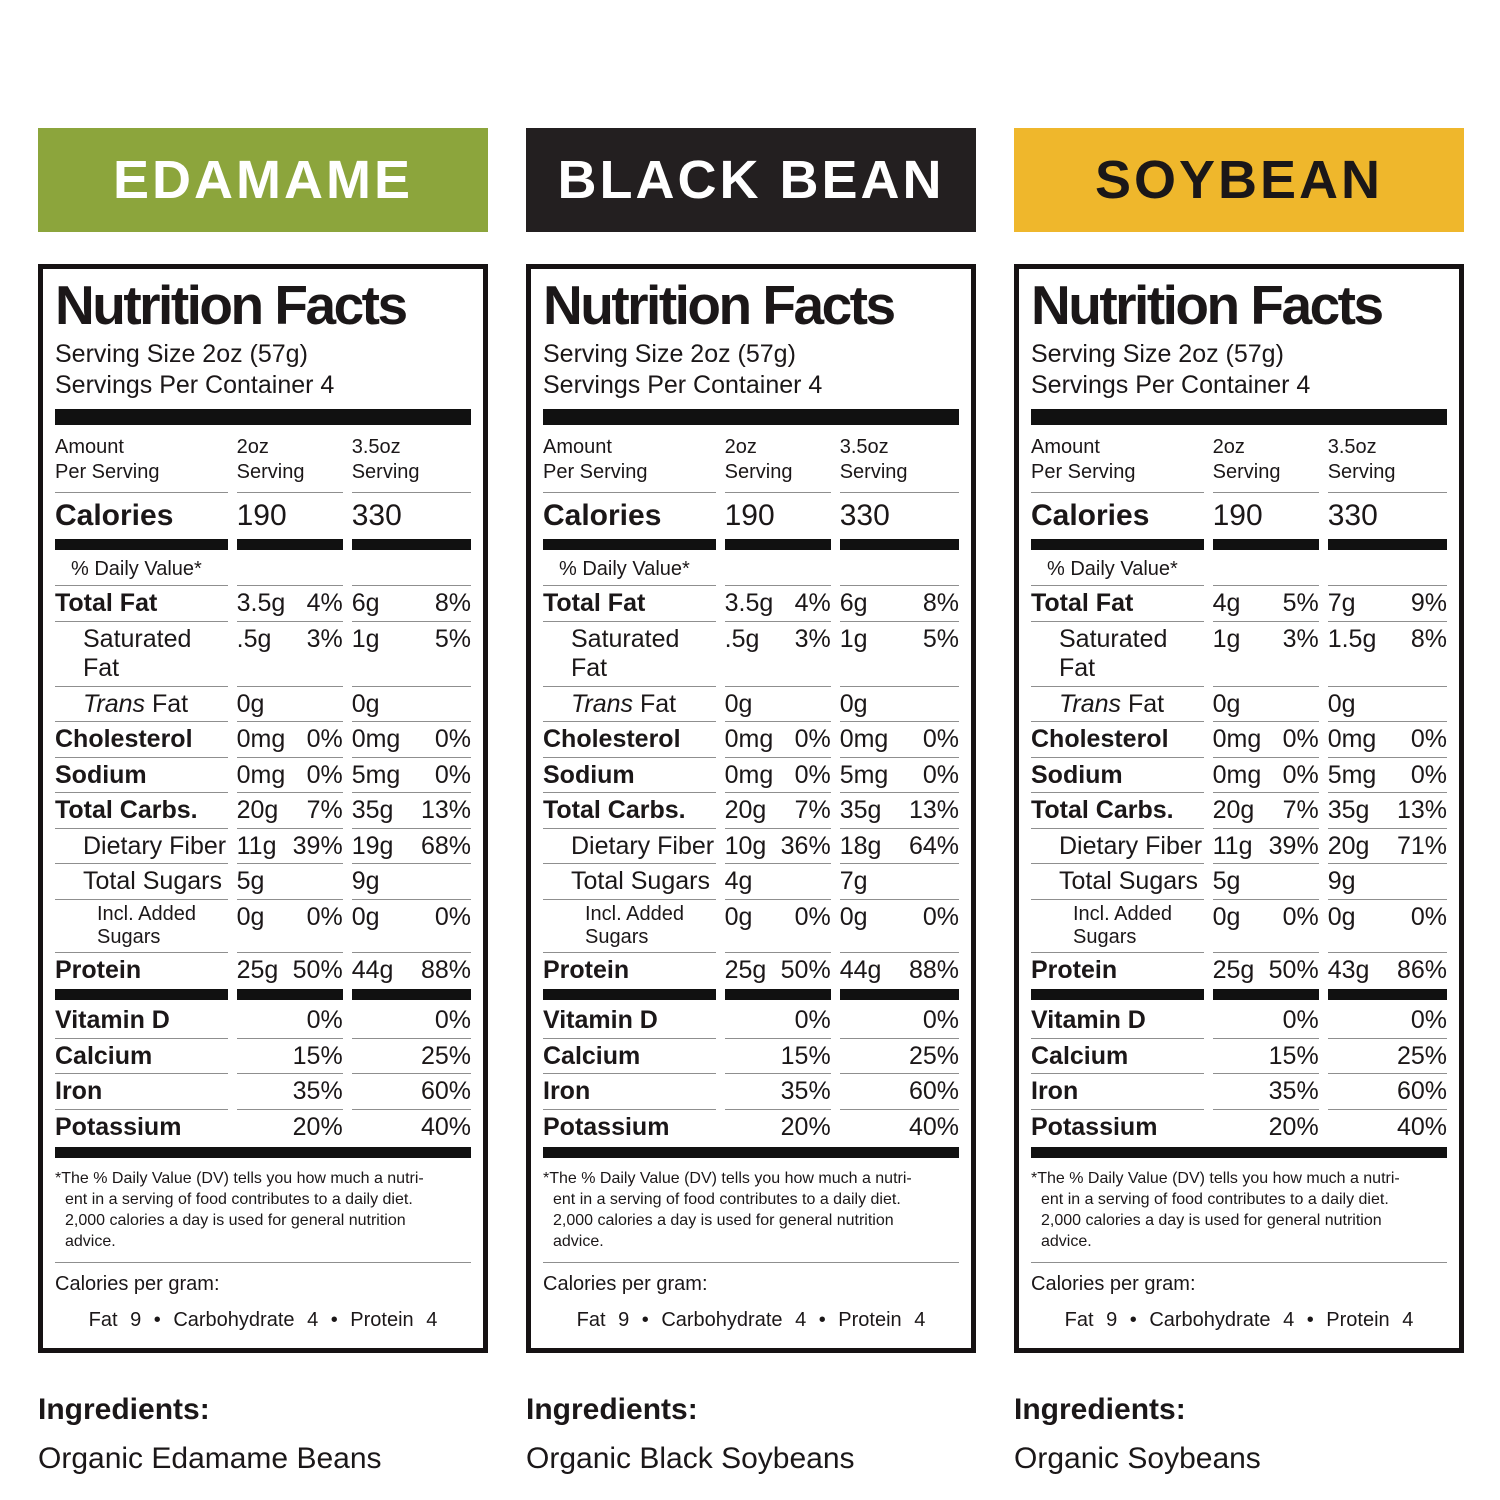  What do you see at coordinates (1077, 774) in the screenshot?
I see `nutrient-label: Sodium` at bounding box center [1077, 774].